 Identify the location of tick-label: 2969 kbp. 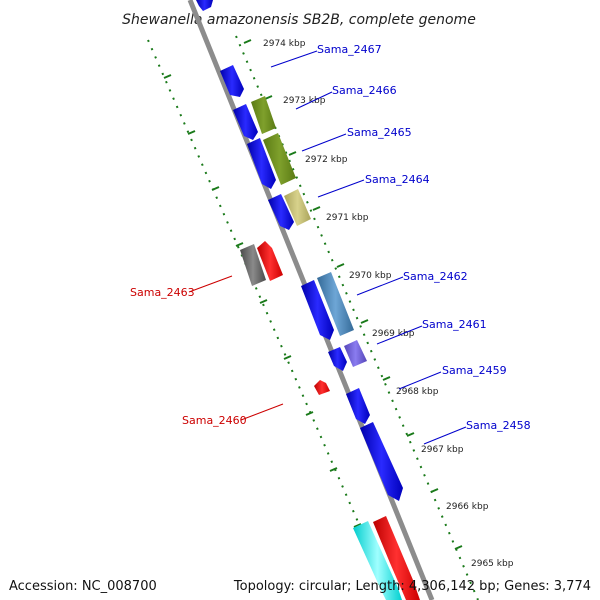
(393, 334).